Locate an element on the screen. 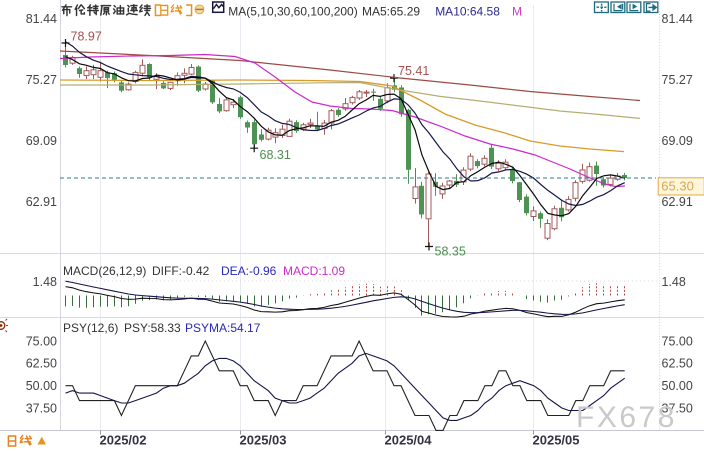 The image size is (704, 452). svg-text: M is located at coordinates (517, 12).